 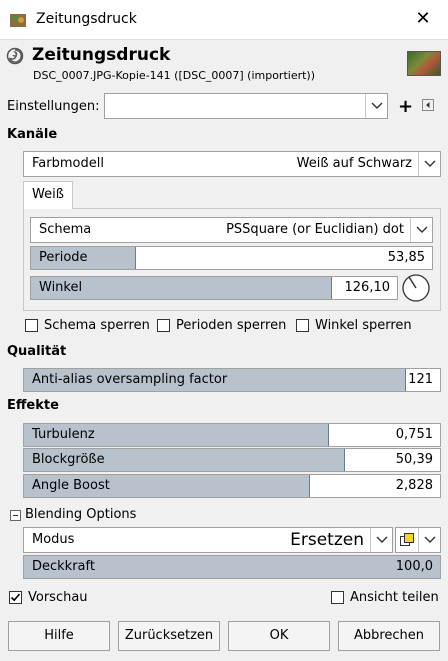 What do you see at coordinates (63, 566) in the screenshot?
I see `deckkraft-label: Deckkraft` at bounding box center [63, 566].